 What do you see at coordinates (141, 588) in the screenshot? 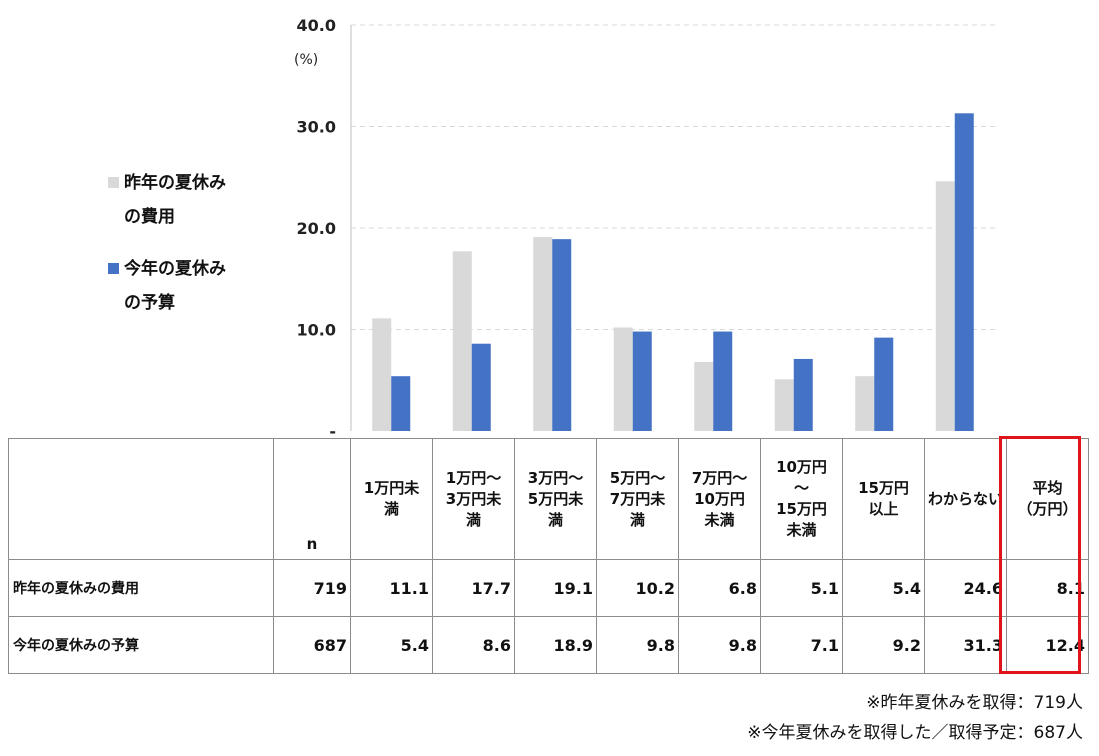
I see `row-label: 昨年の夏休みの費用` at bounding box center [141, 588].